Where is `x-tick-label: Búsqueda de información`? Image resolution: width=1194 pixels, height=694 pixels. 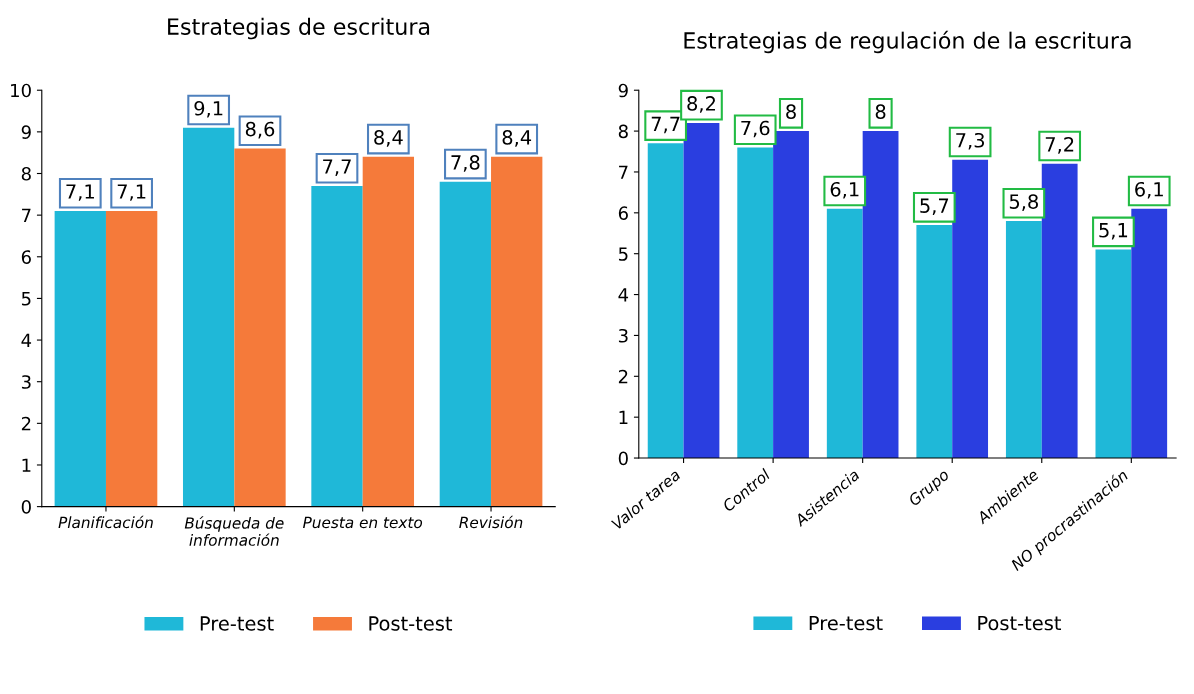 x-tick-label: Búsqueda de información is located at coordinates (234, 531).